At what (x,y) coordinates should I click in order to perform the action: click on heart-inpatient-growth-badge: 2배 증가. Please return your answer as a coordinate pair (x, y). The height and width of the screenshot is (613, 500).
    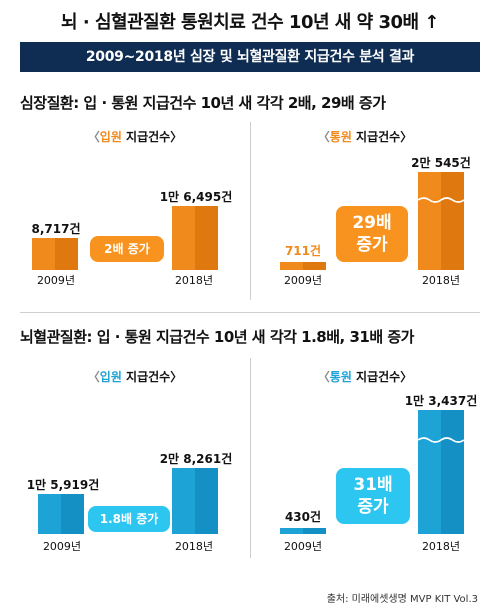
    Looking at the image, I should click on (127, 249).